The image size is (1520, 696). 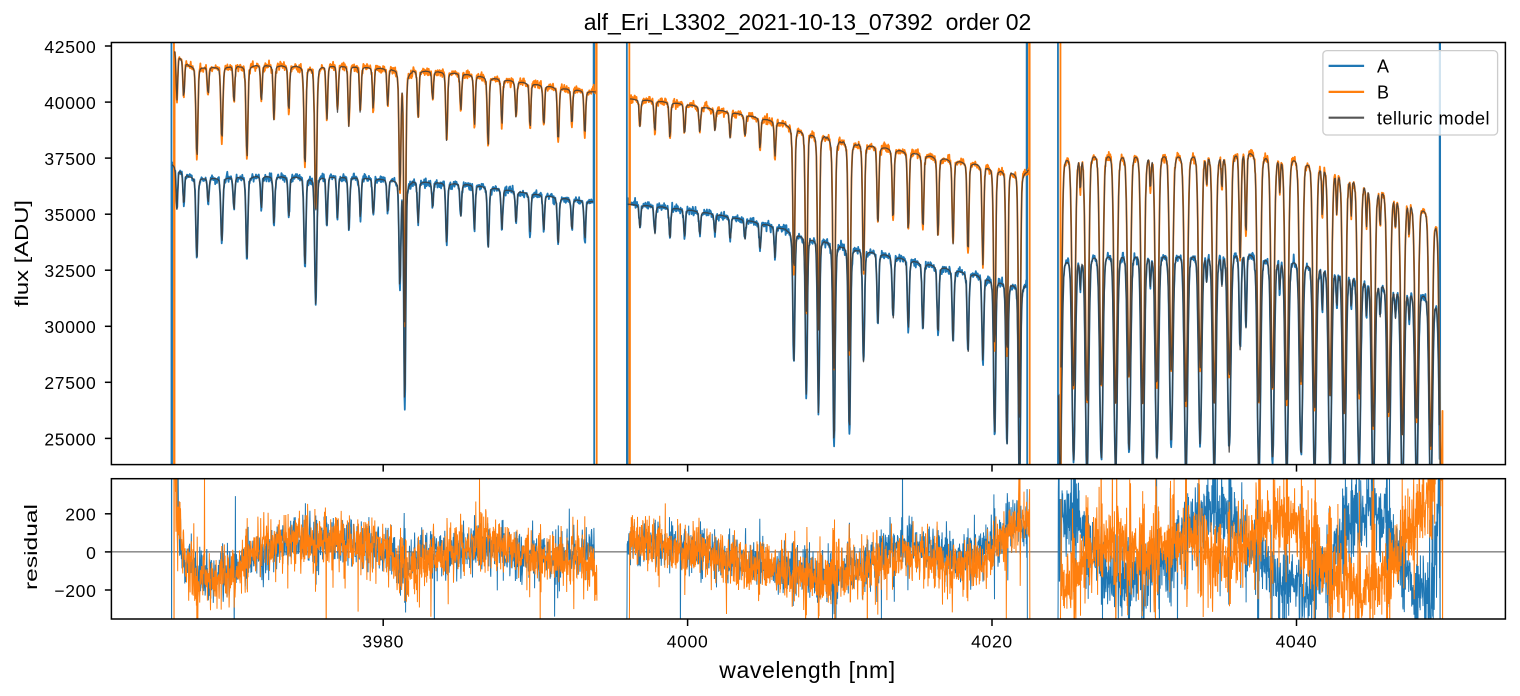 I want to click on svg-text: flux [ADU], so click(x=22, y=253).